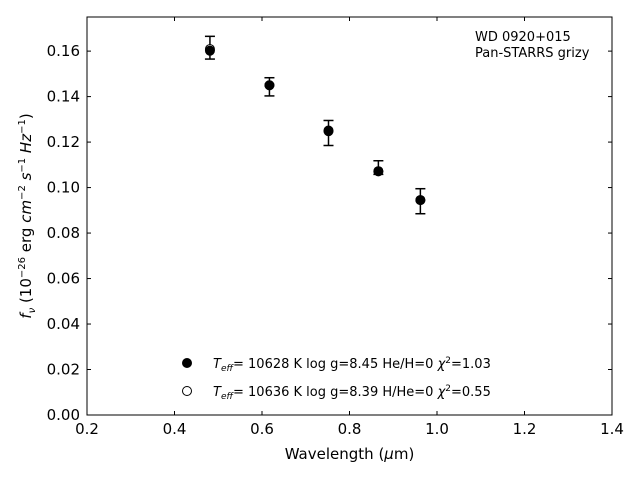  I want to click on legend-marker-filled, so click(187, 363).